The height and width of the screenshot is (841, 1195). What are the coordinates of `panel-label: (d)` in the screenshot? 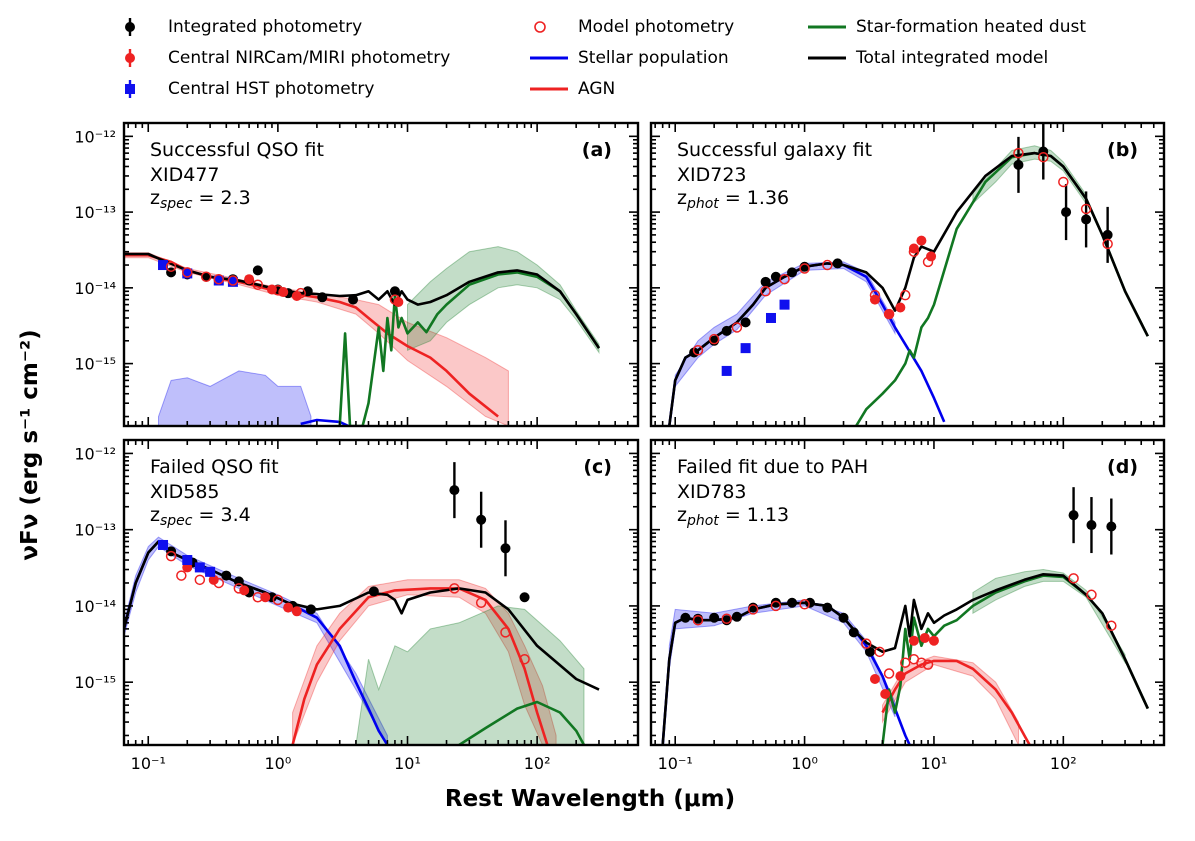 It's located at (1122, 467).